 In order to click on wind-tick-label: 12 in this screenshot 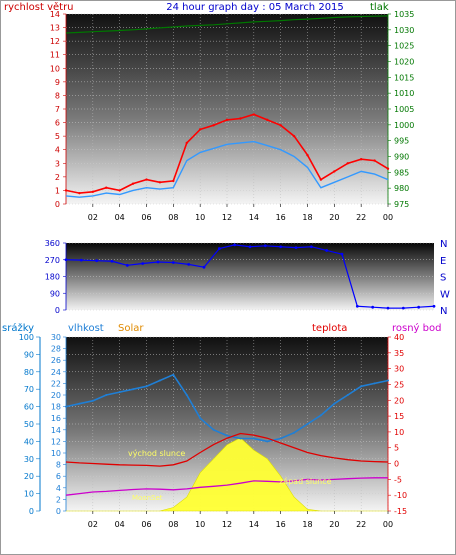, I will do `click(55, 41)`.